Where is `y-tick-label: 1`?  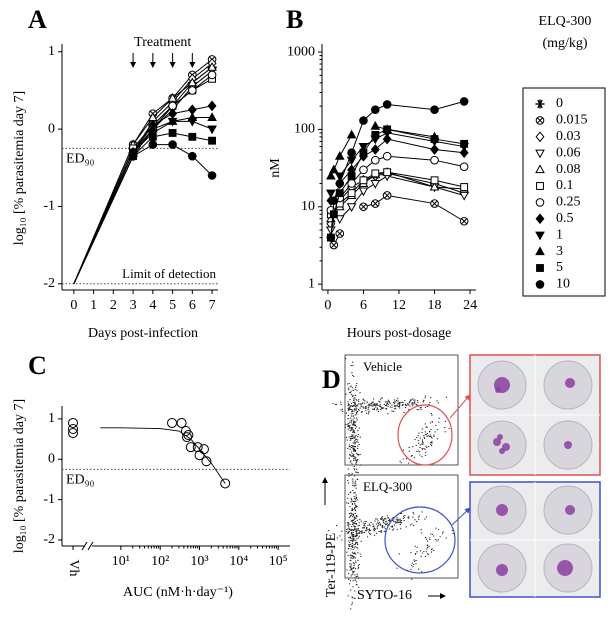 y-tick-label: 1 is located at coordinates (51, 51).